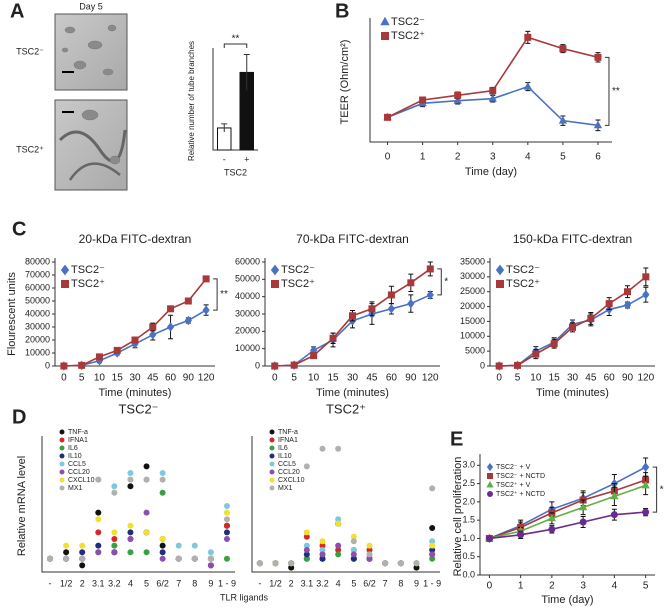  What do you see at coordinates (458, 517) in the screenshot?
I see `y-axis-label: Relative cell proliferation` at bounding box center [458, 517].